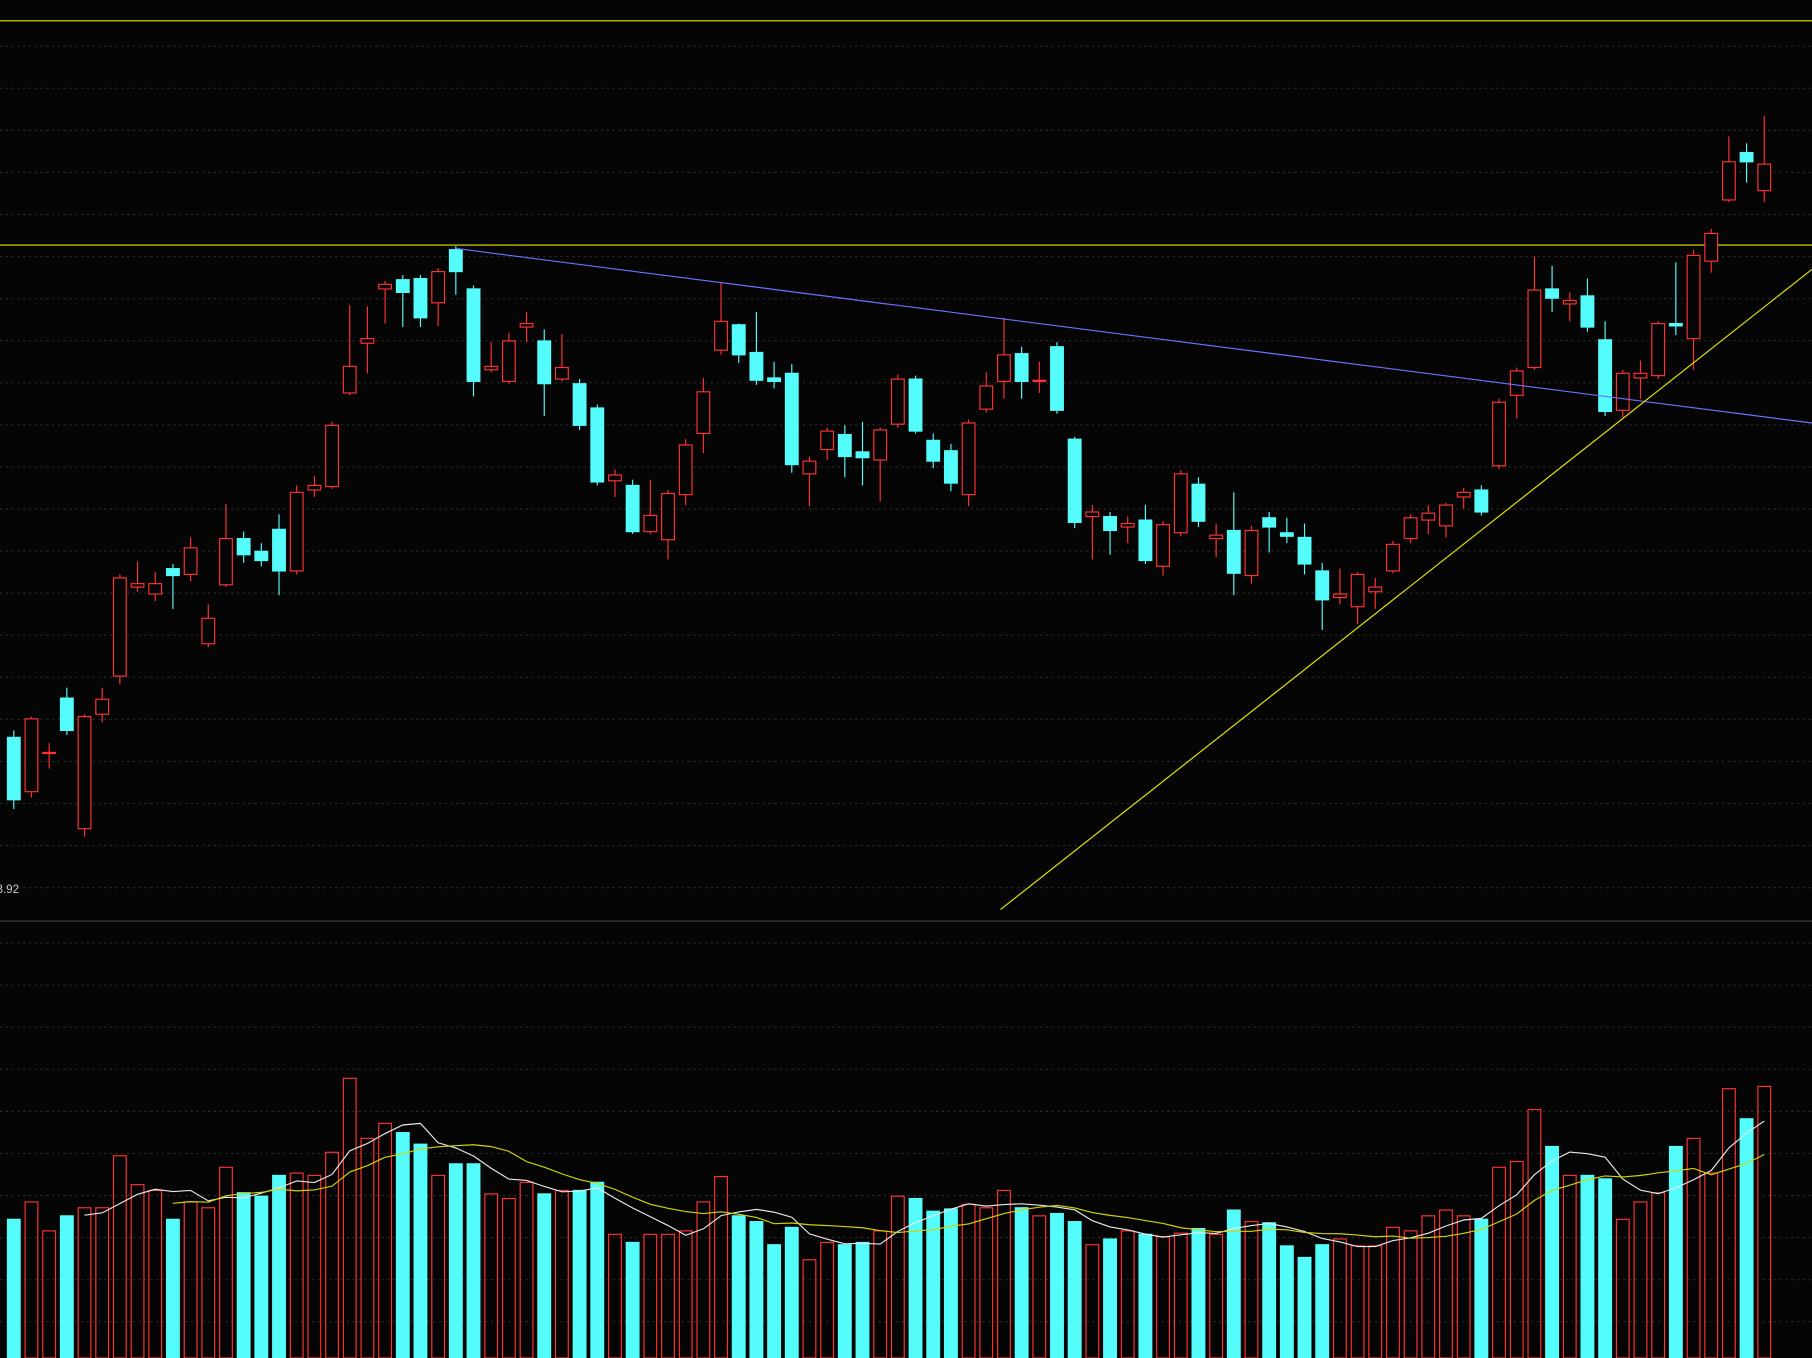 The width and height of the screenshot is (1812, 1358). What do you see at coordinates (968, 1191) in the screenshot?
I see `volume-ma-line` at bounding box center [968, 1191].